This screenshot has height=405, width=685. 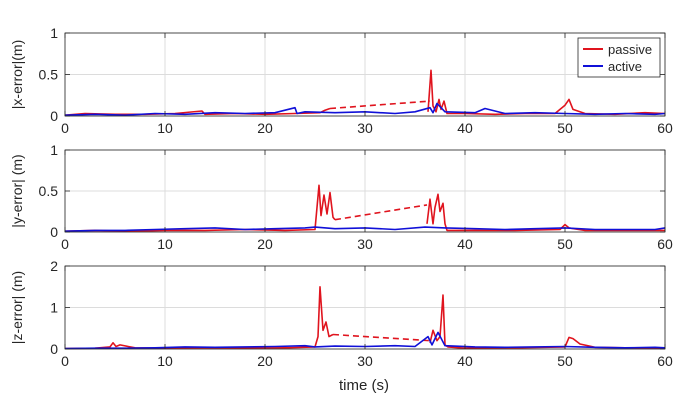 I want to click on y-axis-label: |y-error| (m), so click(x=17, y=190).